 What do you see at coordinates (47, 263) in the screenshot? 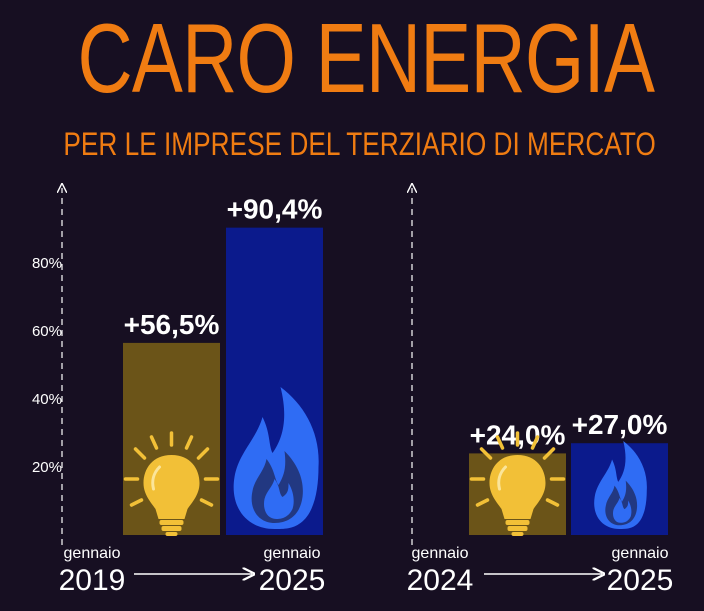
I see `y-tick-label: 80%` at bounding box center [47, 263].